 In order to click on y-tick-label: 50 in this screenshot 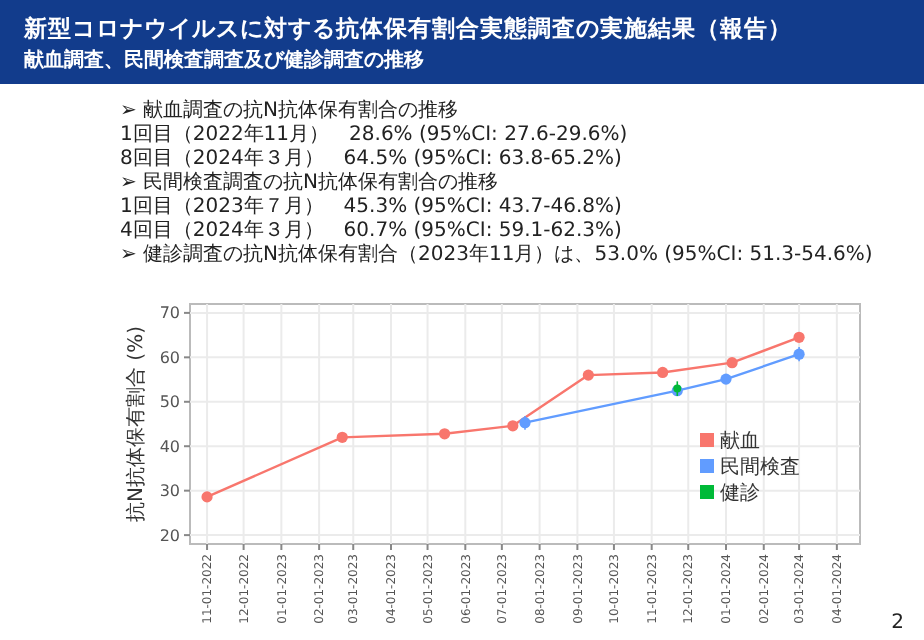, I will do `click(169, 402)`.